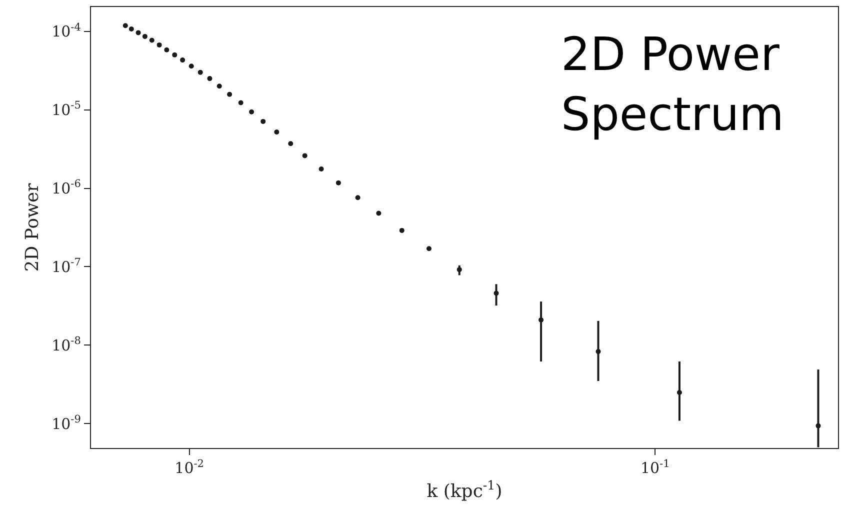 This screenshot has width=846, height=505. What do you see at coordinates (66, 344) in the screenshot?
I see `y-tick-label: 10$^{-8}$` at bounding box center [66, 344].